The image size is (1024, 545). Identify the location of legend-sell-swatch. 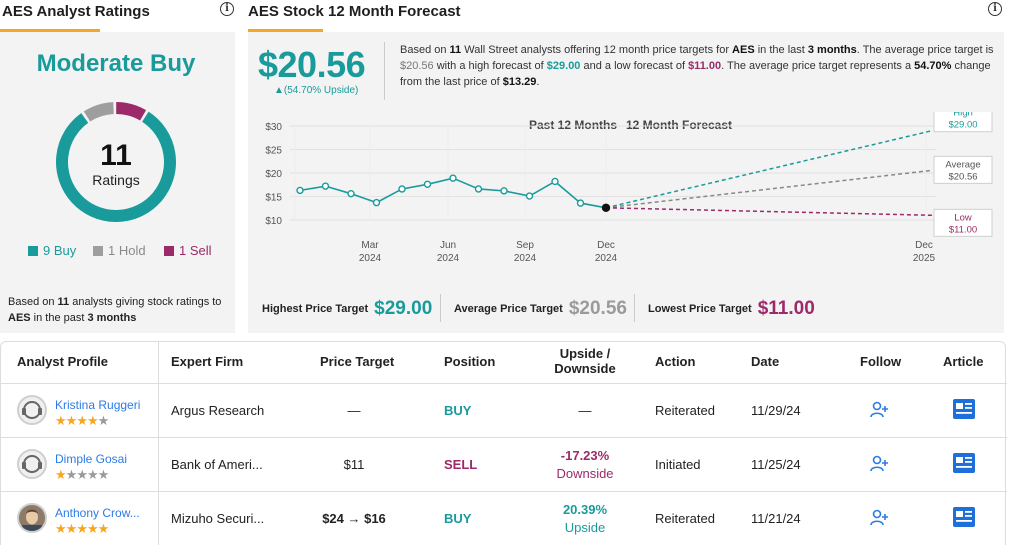
(169, 250).